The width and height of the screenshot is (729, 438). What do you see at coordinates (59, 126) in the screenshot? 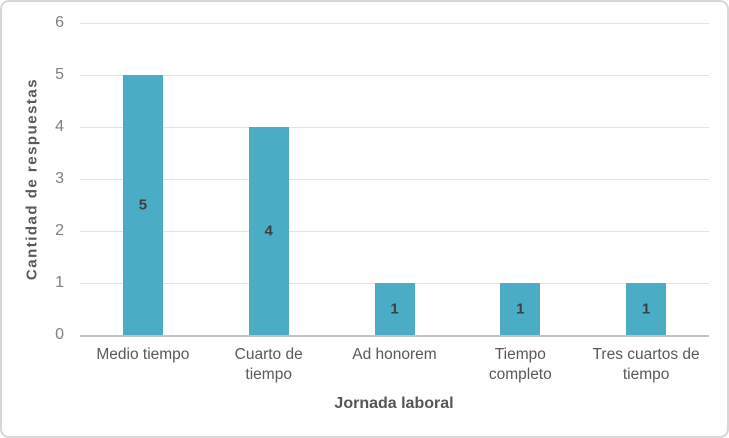
I see `y-tick-label: 4` at bounding box center [59, 126].